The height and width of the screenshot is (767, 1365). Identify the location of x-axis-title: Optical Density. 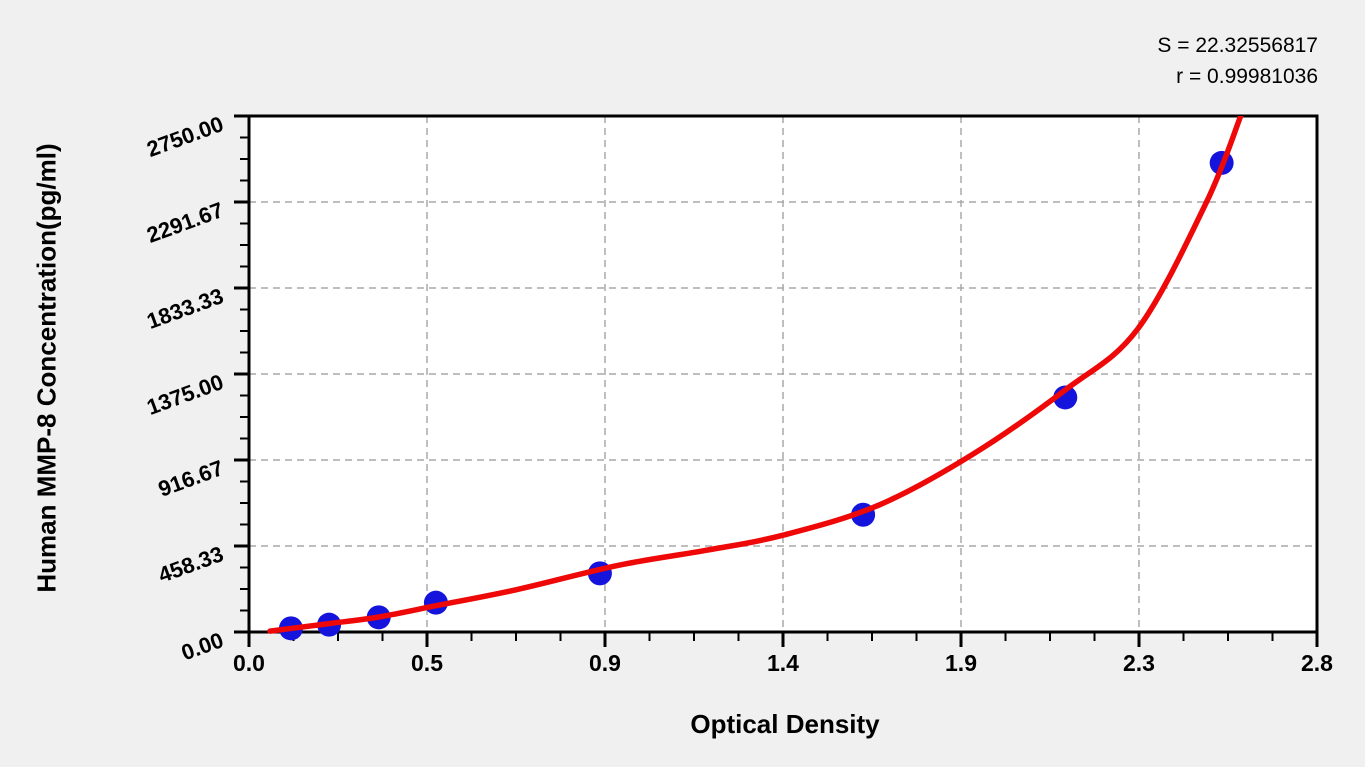
(785, 724).